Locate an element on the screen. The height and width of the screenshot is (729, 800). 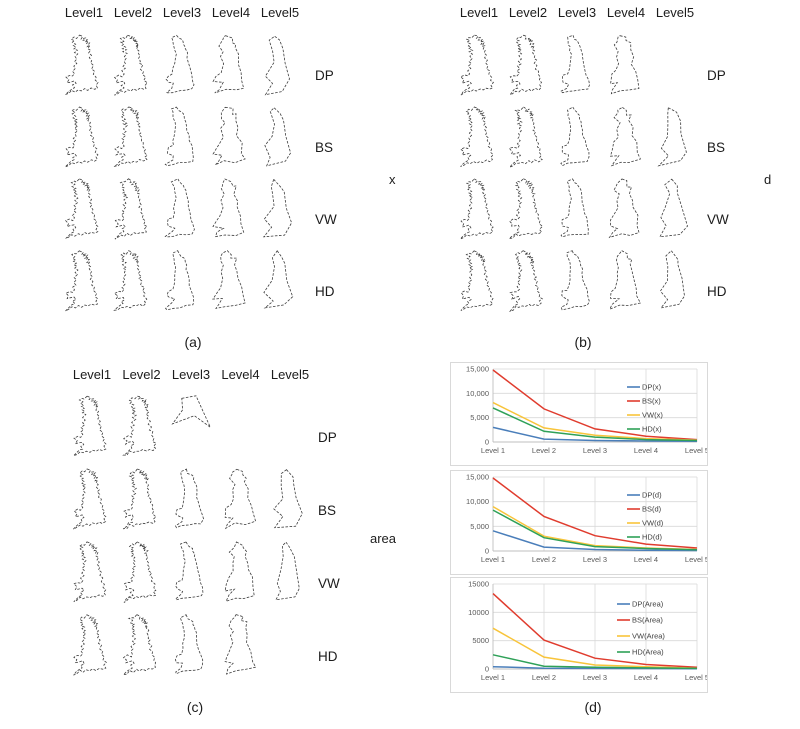
coastline-shape-a-hd-level3 is located at coordinates (182, 281).